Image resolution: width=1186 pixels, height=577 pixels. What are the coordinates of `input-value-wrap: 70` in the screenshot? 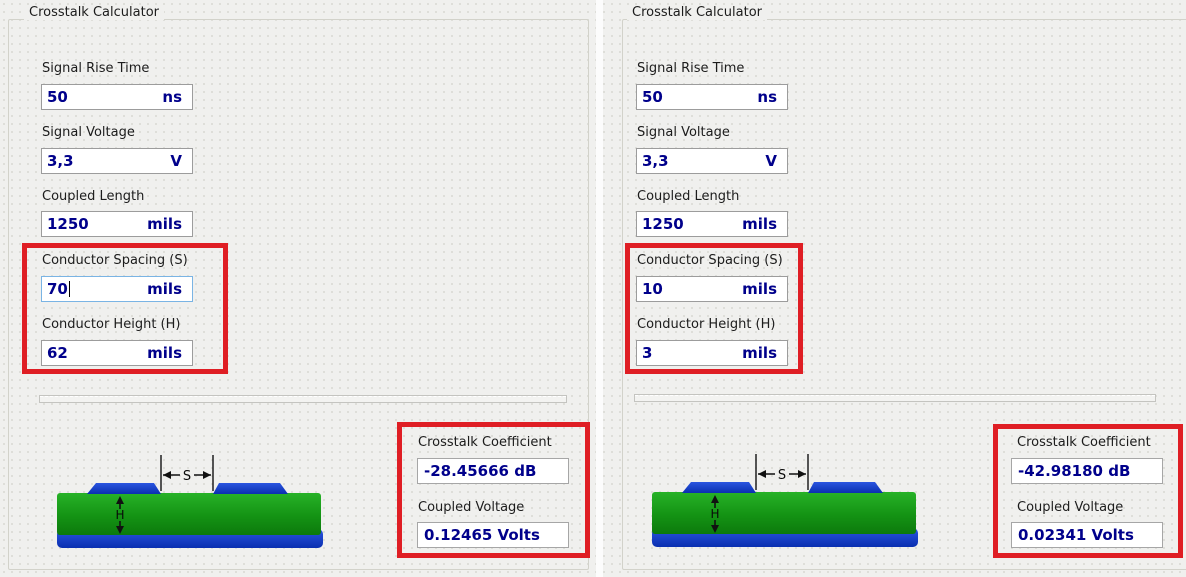 It's located at (58, 289).